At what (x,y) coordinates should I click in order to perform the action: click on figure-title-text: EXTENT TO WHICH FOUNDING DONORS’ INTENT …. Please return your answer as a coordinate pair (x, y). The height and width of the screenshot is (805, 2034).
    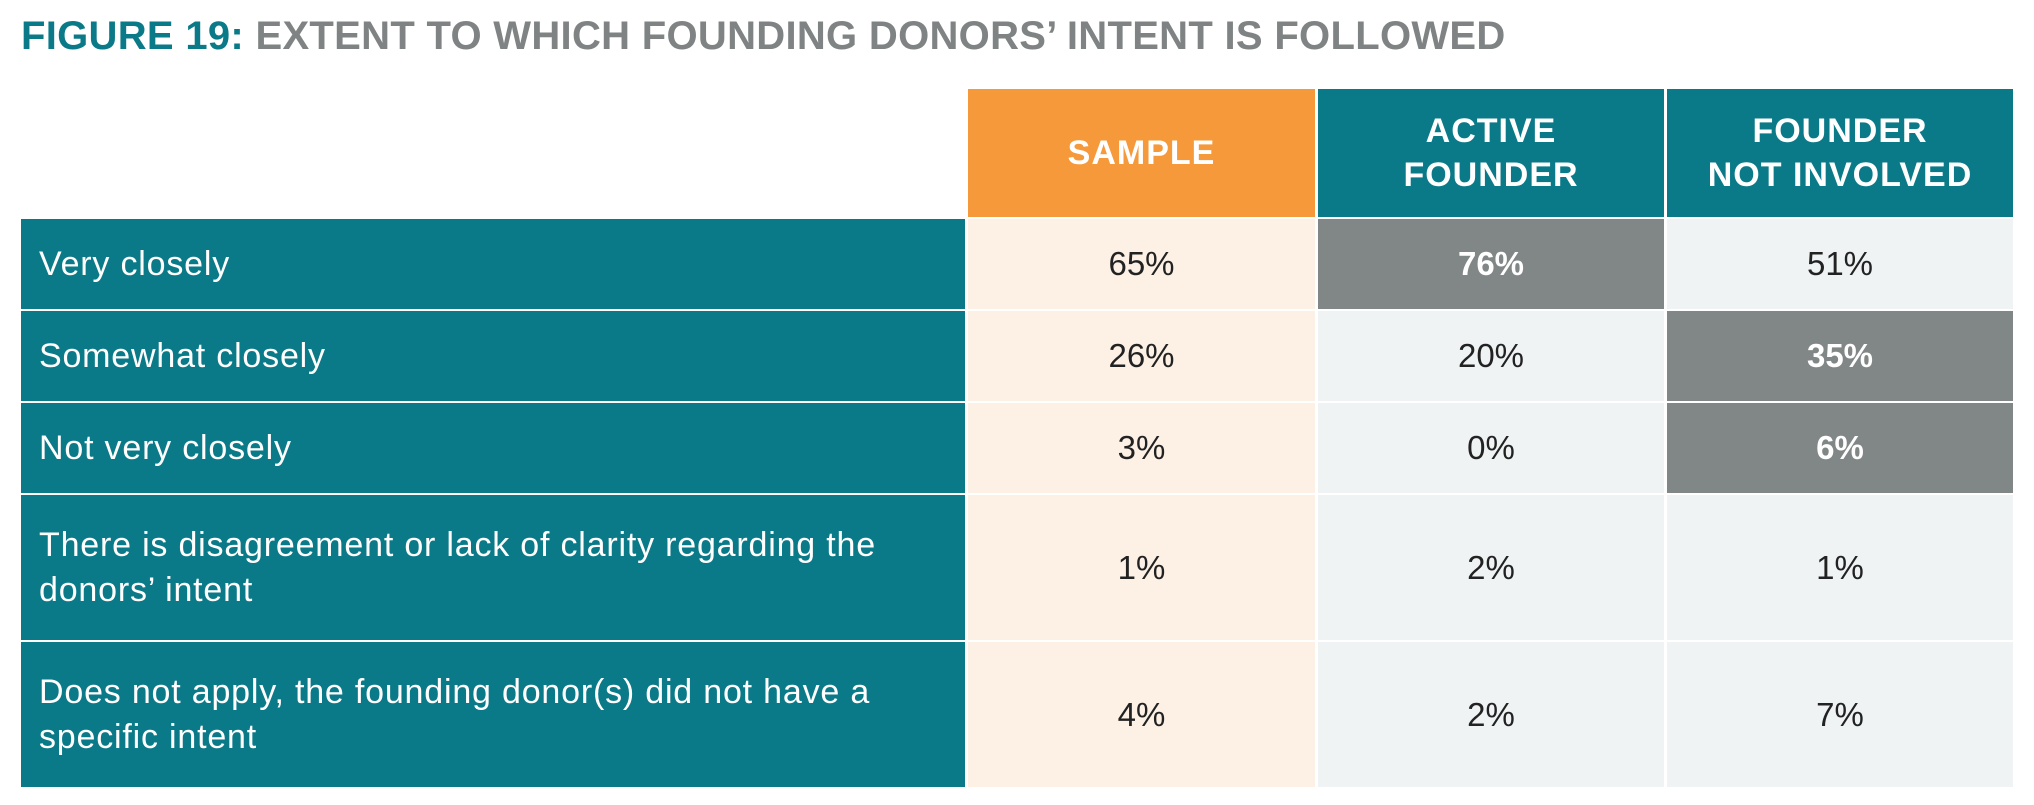
    Looking at the image, I should click on (880, 36).